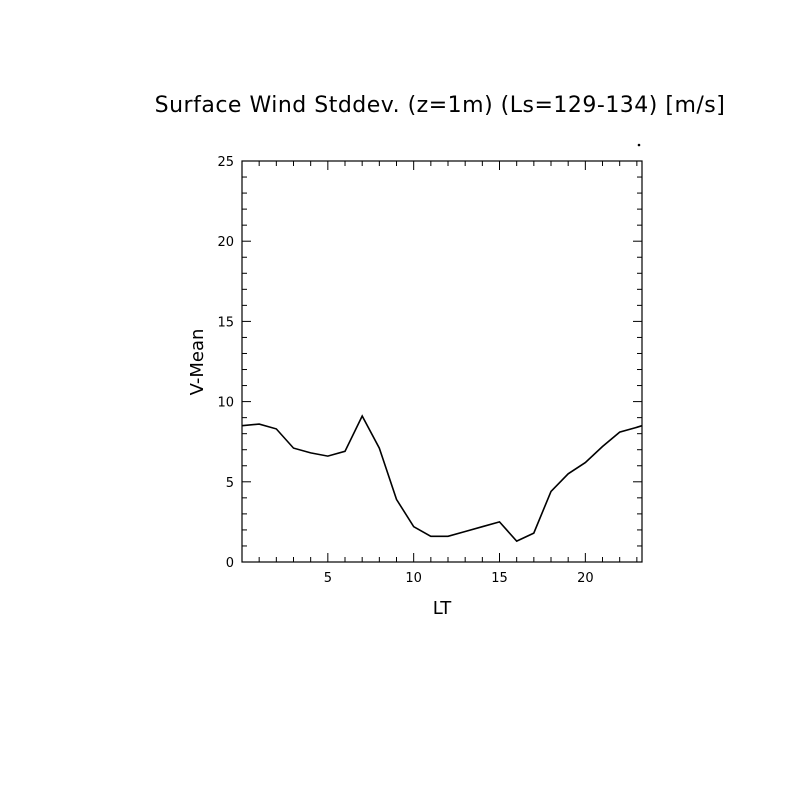  Describe the element at coordinates (499, 578) in the screenshot. I see `x-tick-label: 15` at that location.